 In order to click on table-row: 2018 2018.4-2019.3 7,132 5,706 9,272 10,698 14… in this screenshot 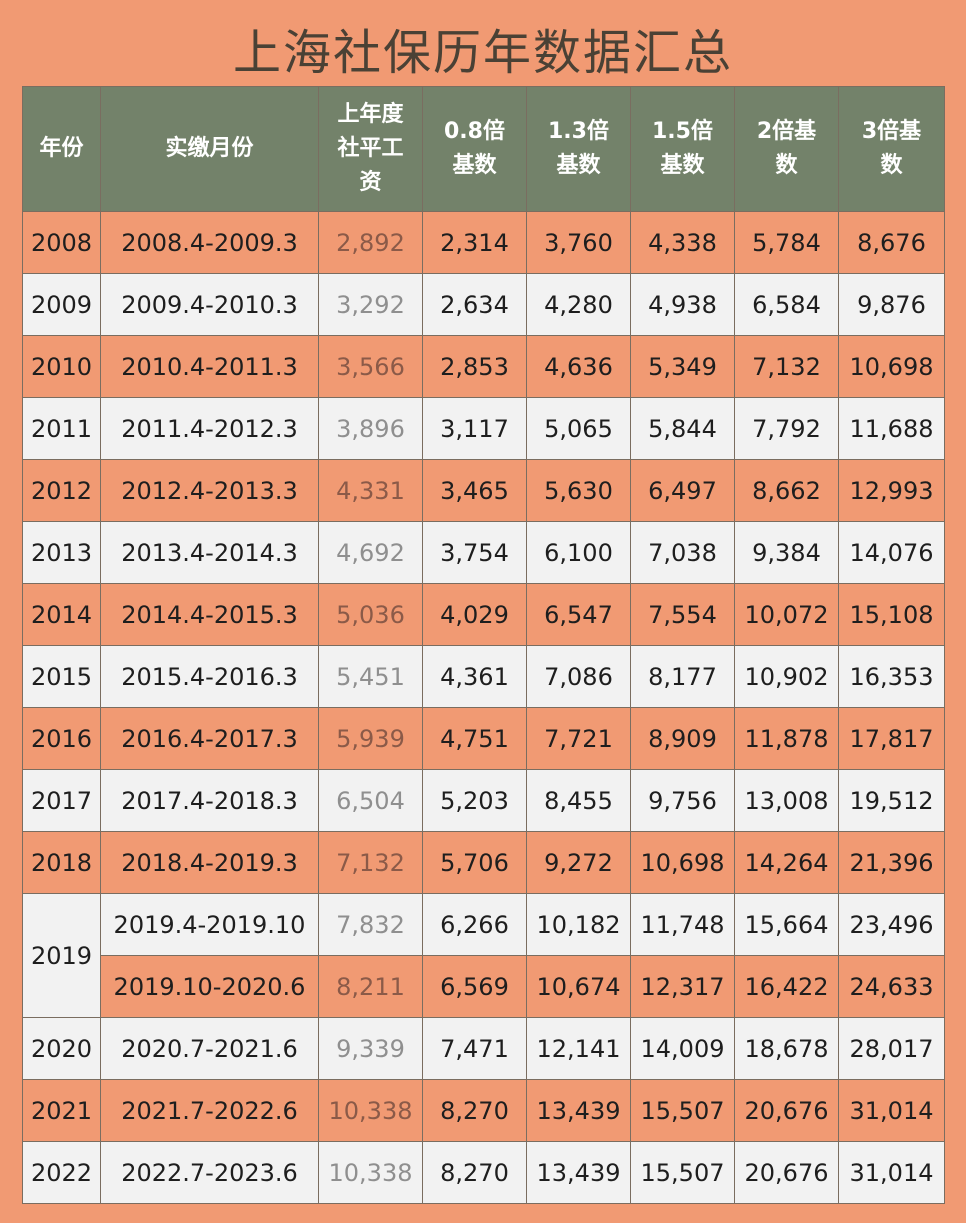, I will do `click(483, 862)`.